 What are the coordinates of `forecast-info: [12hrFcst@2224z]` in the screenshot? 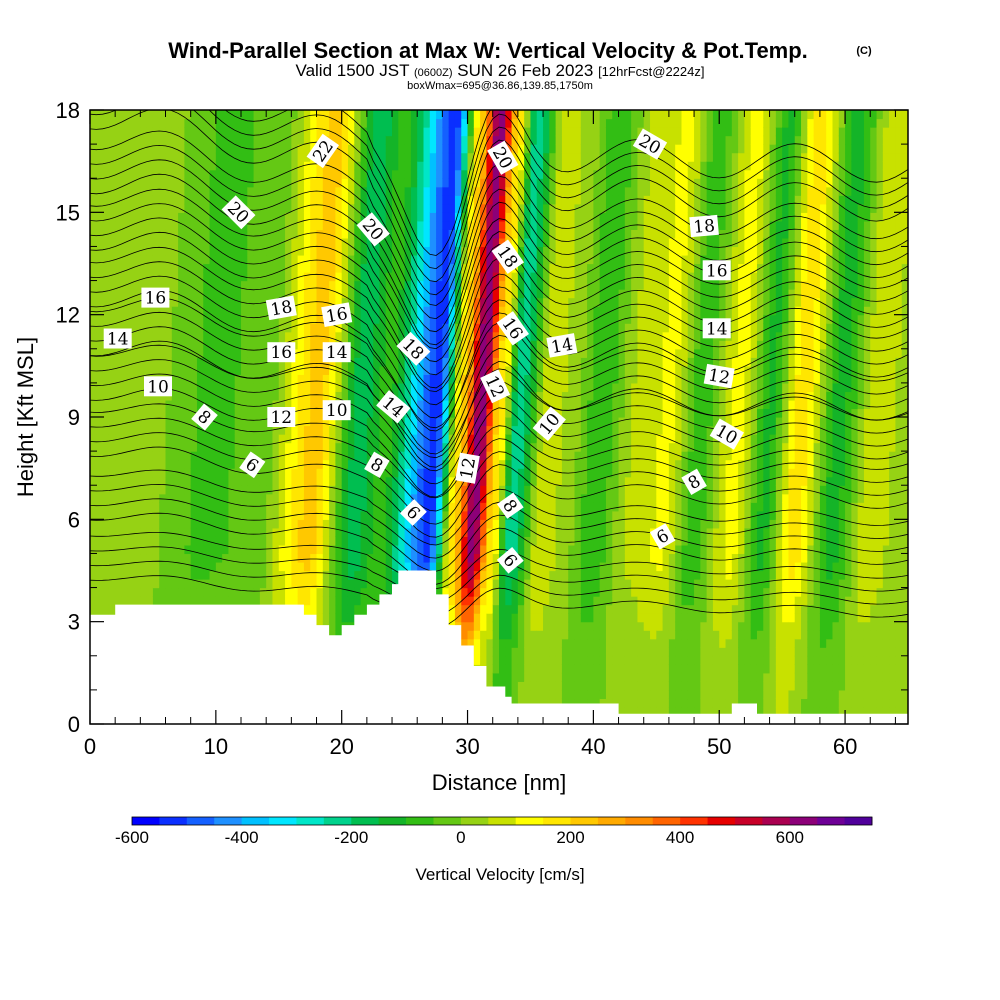 It's located at (651, 71).